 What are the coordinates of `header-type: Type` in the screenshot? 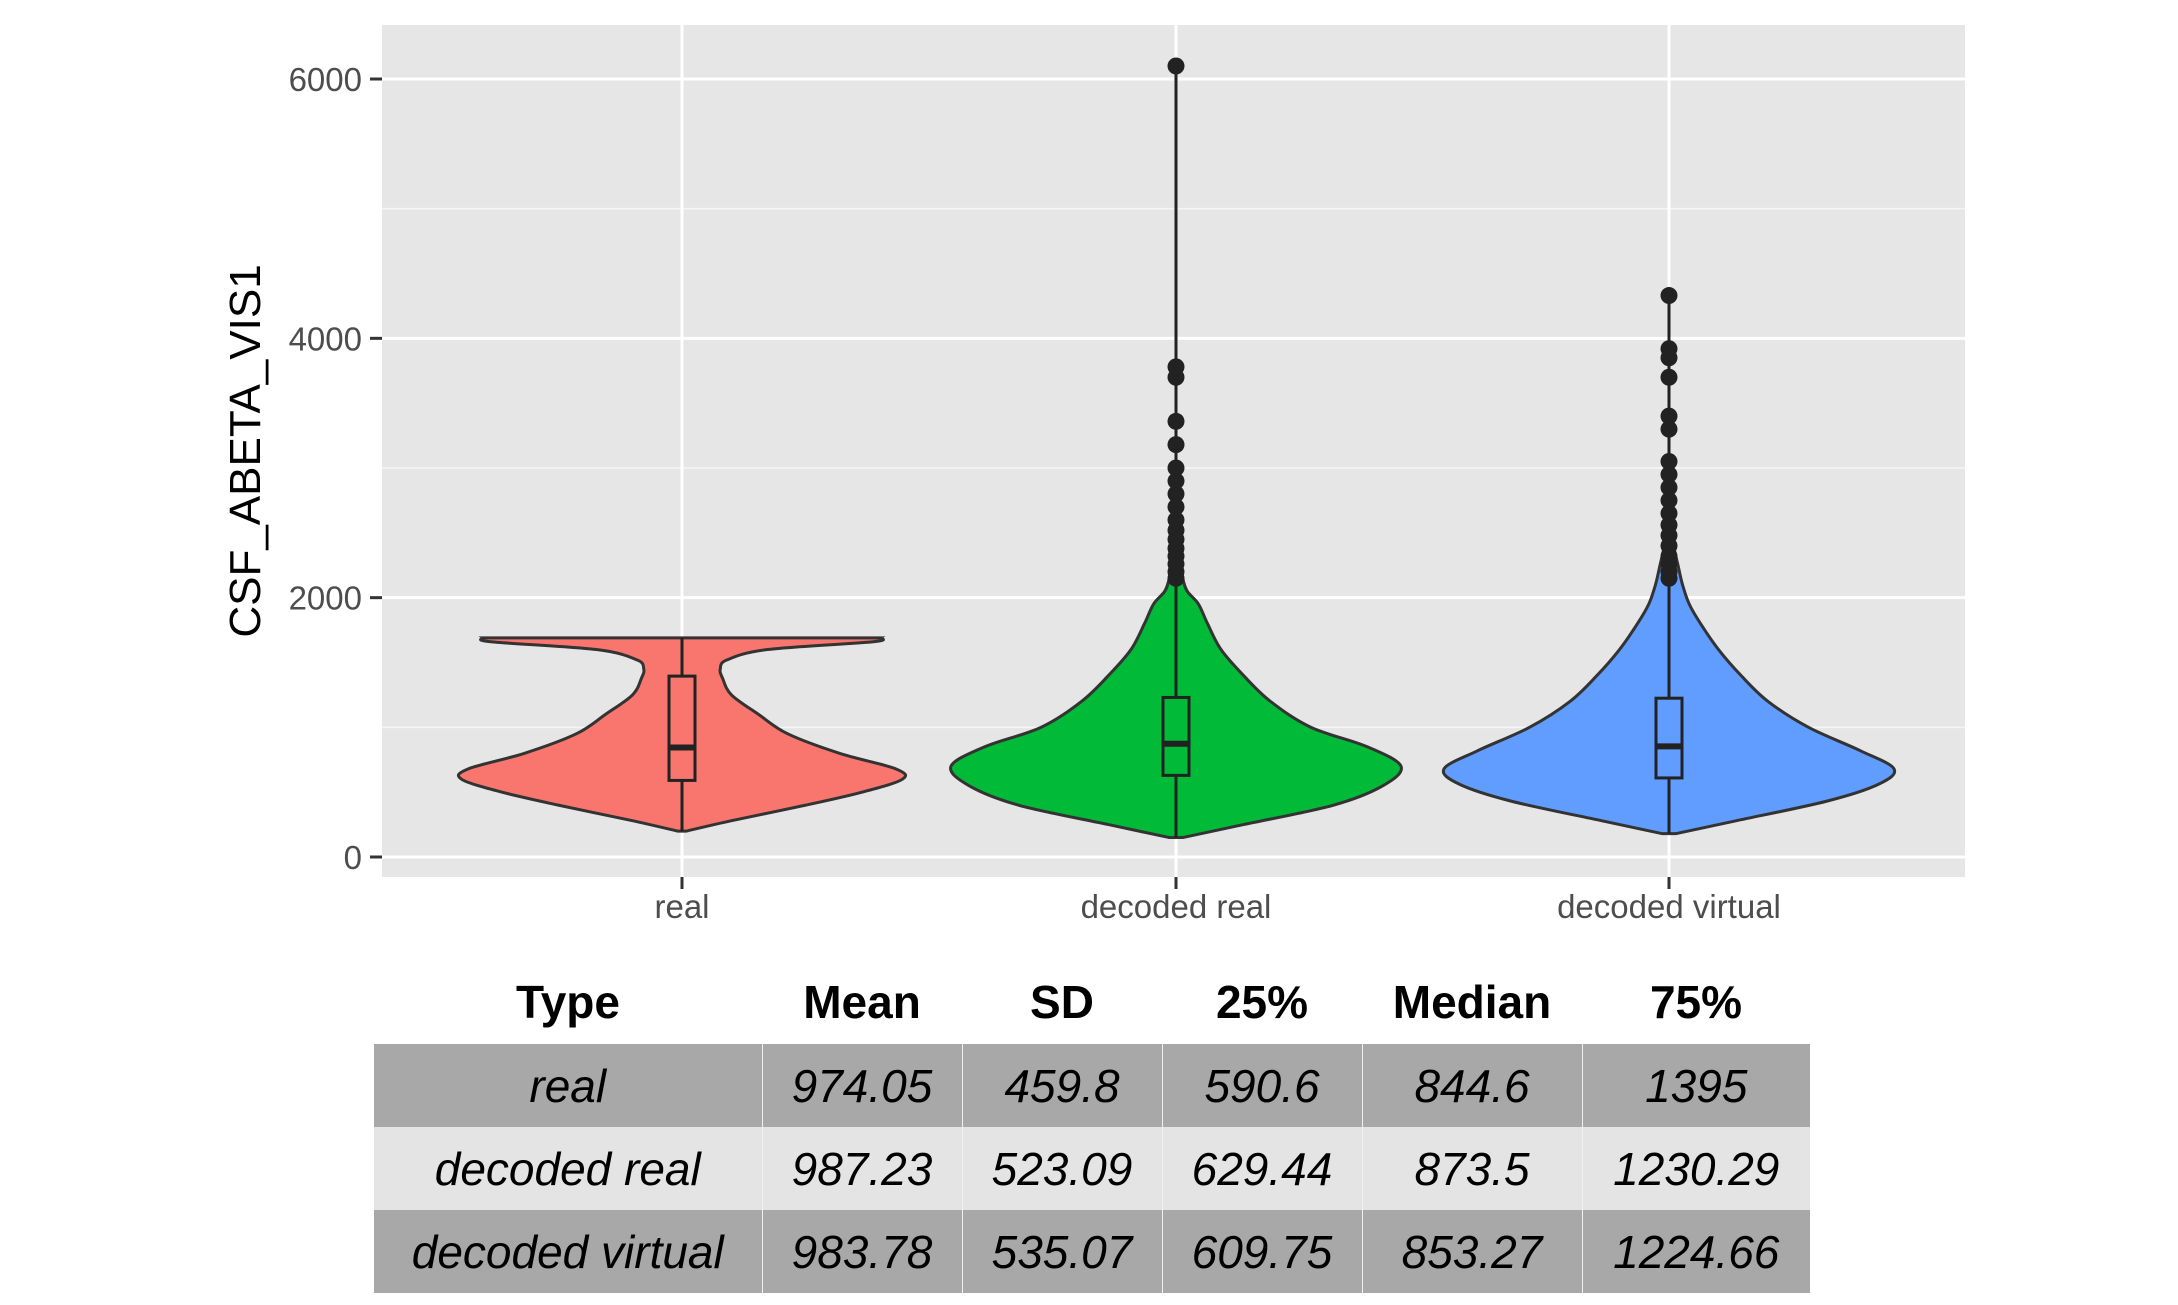 It's located at (568, 1002).